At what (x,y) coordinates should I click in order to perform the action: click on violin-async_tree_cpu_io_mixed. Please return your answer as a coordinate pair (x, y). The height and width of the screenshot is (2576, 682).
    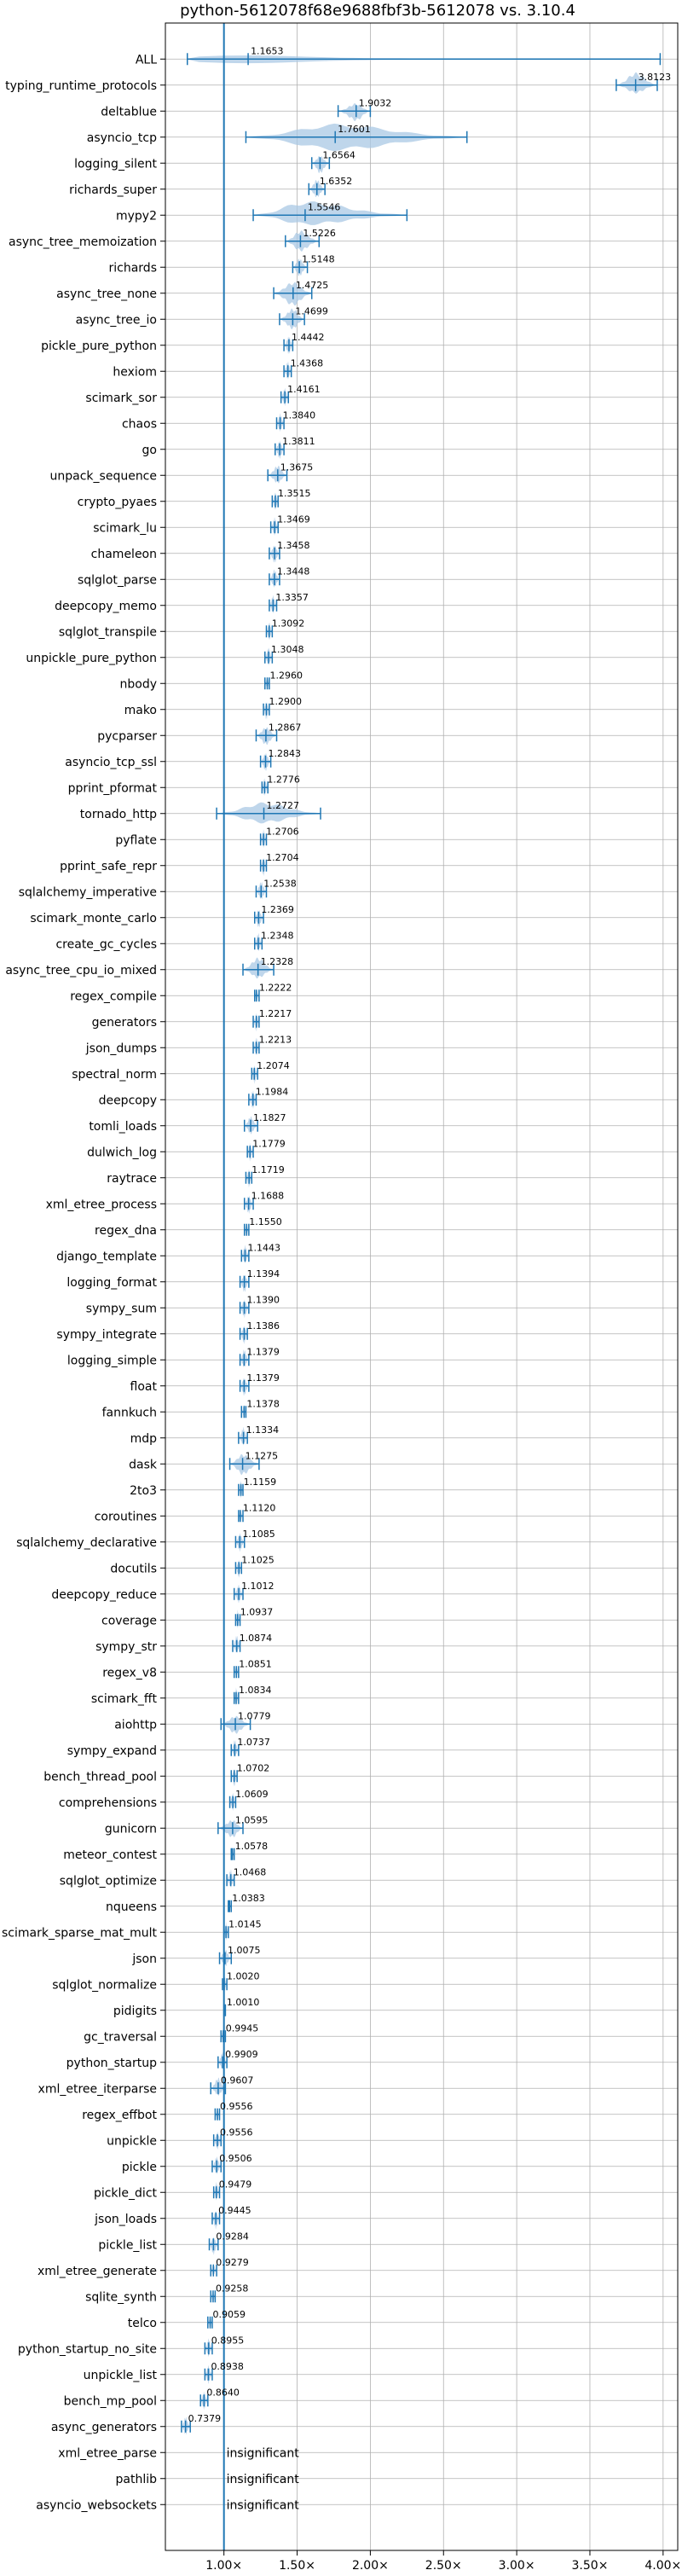
    Looking at the image, I should click on (259, 968).